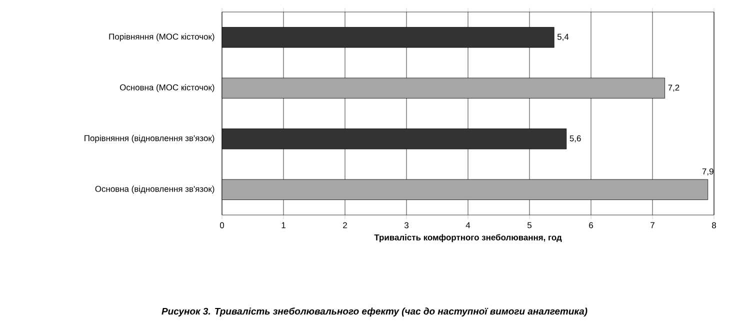  What do you see at coordinates (591, 225) in the screenshot?
I see `x-tick-label: 6` at bounding box center [591, 225].